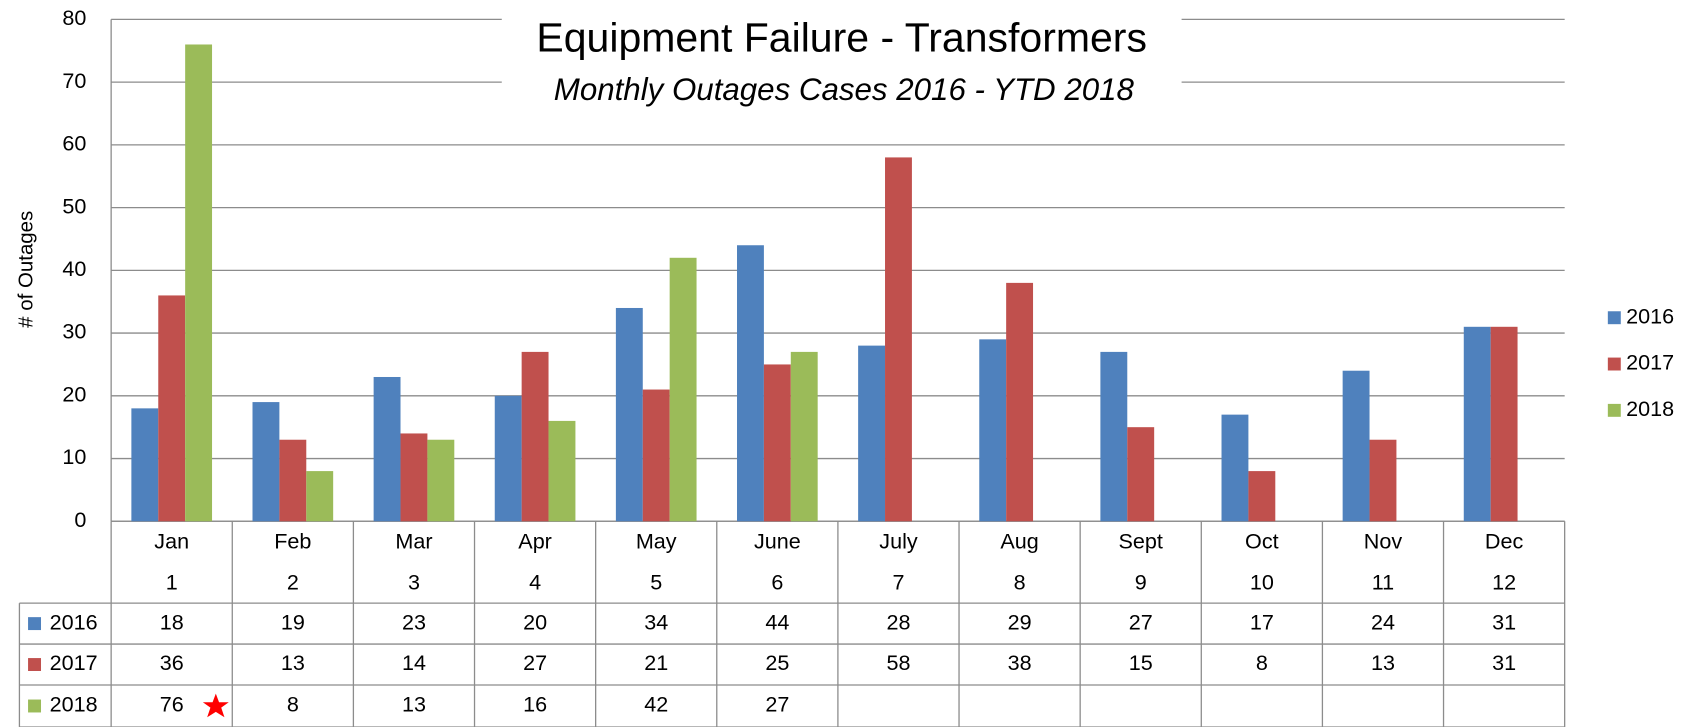 Image resolution: width=1692 pixels, height=727 pixels. What do you see at coordinates (413, 541) in the screenshot?
I see `x-tick-label: Mar` at bounding box center [413, 541].